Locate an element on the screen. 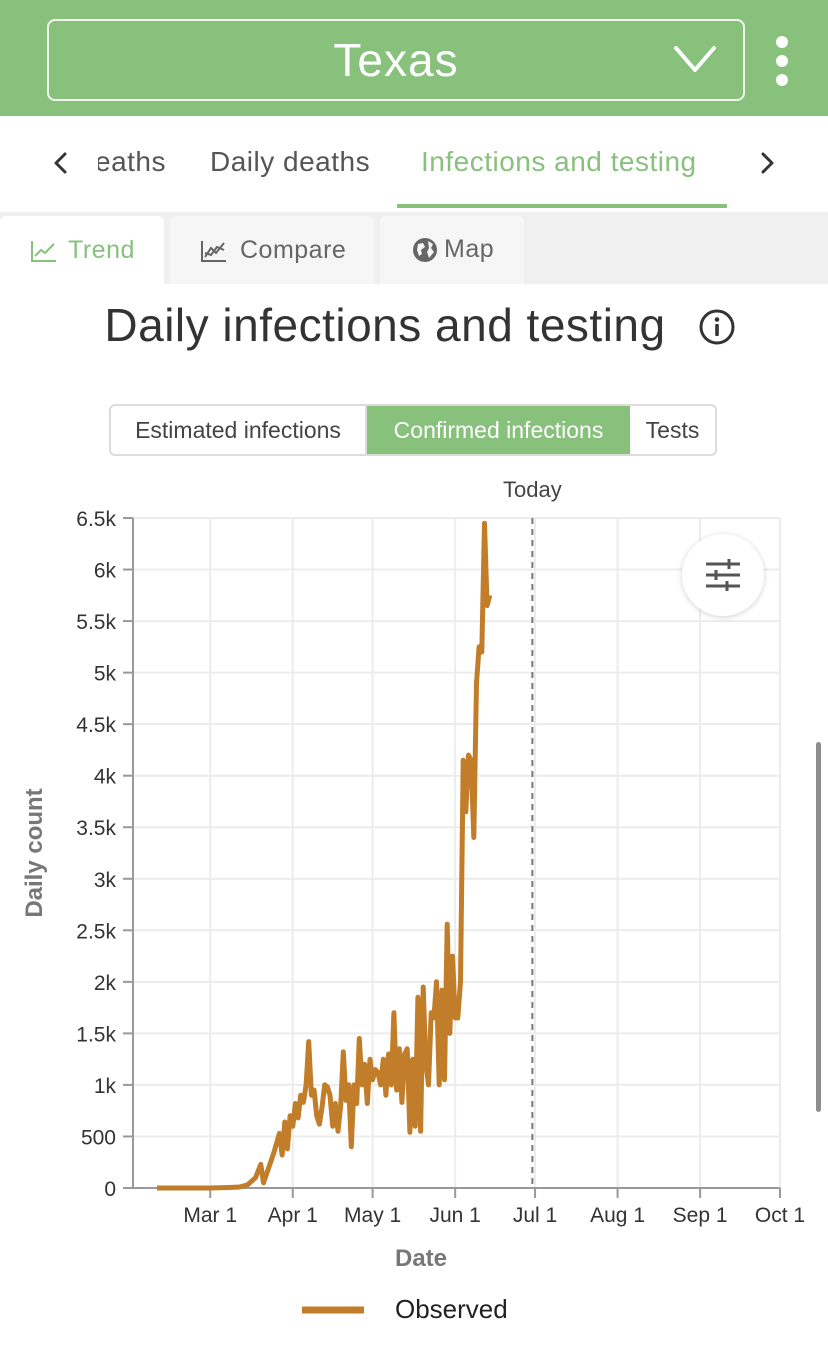 The width and height of the screenshot is (828, 1366). tab-trend: Trend is located at coordinates (82, 250).